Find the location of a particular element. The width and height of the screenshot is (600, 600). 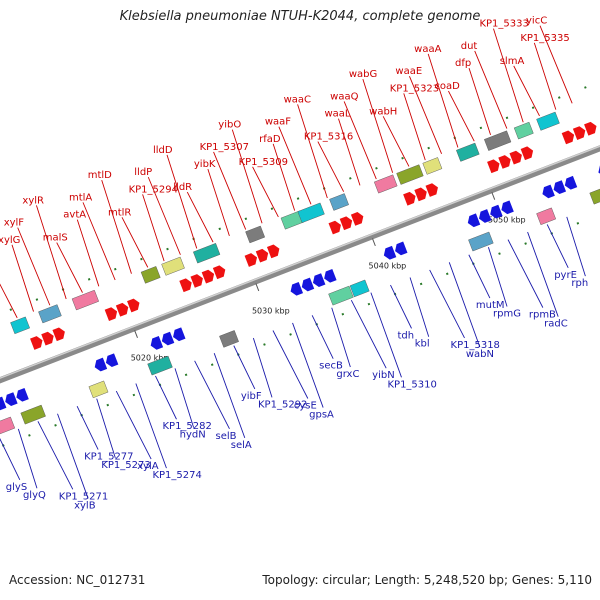

bottom-gene-label: glyQ is located at coordinates (34, 495).